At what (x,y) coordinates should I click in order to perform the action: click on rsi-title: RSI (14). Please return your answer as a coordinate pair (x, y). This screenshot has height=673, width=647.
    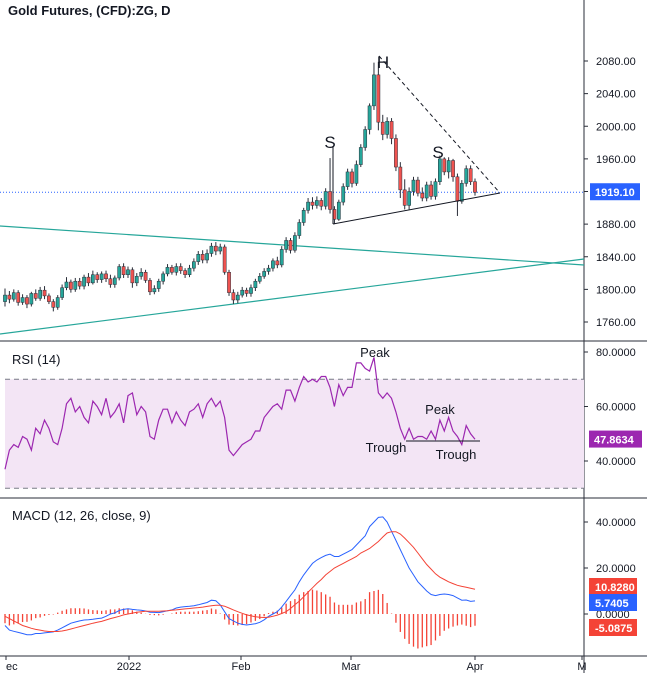
    Looking at the image, I should click on (36, 359).